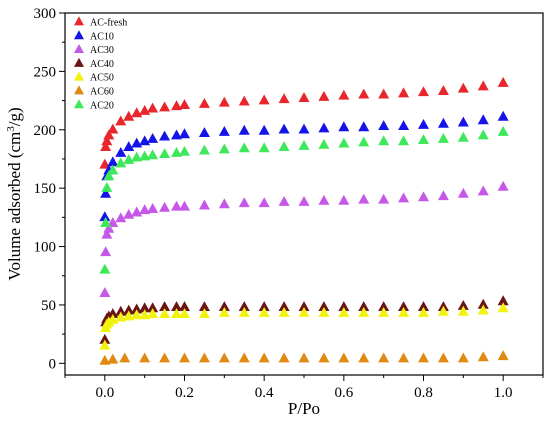 The width and height of the screenshot is (550, 437). I want to click on legend-label: AC-fresh, so click(108, 23).